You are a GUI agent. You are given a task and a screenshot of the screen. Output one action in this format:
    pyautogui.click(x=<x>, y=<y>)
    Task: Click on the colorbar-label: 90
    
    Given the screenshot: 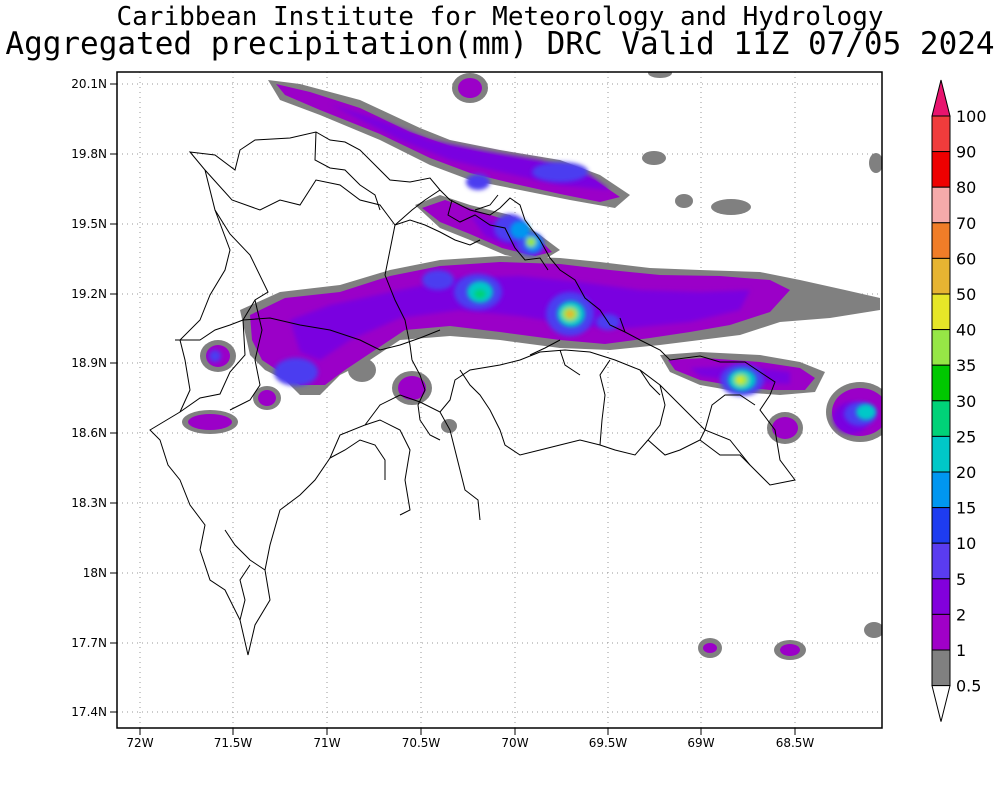 What is the action you would take?
    pyautogui.click(x=966, y=152)
    